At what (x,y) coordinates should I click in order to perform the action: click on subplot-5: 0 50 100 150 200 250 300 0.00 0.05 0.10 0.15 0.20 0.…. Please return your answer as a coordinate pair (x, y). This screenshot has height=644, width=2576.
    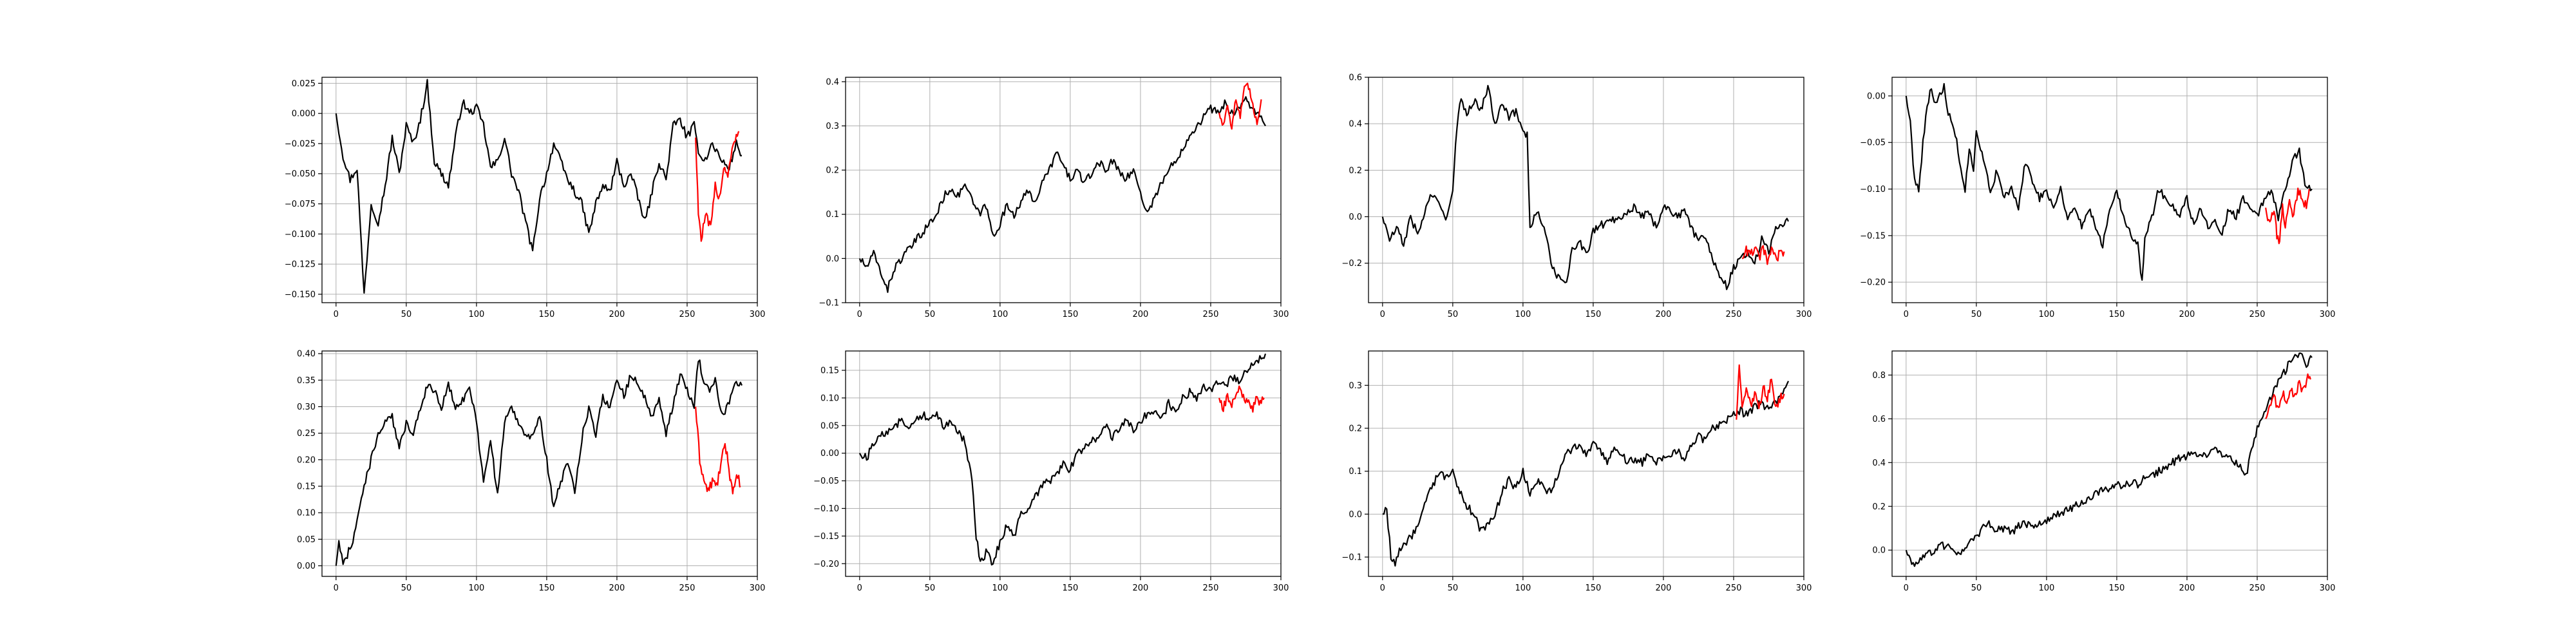
    Looking at the image, I should click on (531, 471).